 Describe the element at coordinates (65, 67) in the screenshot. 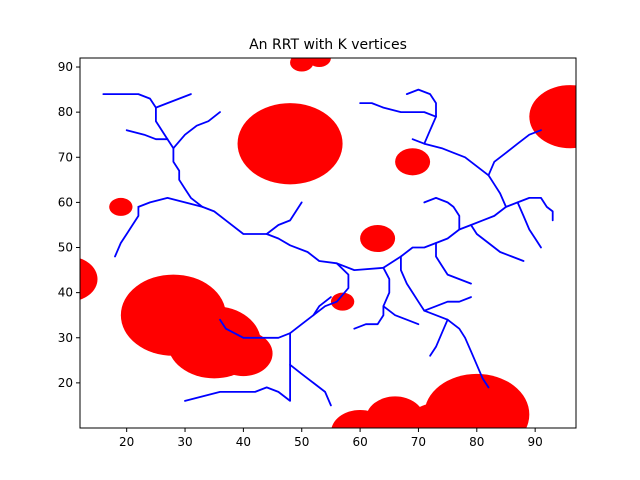

I see `y-tick-label: 90` at that location.